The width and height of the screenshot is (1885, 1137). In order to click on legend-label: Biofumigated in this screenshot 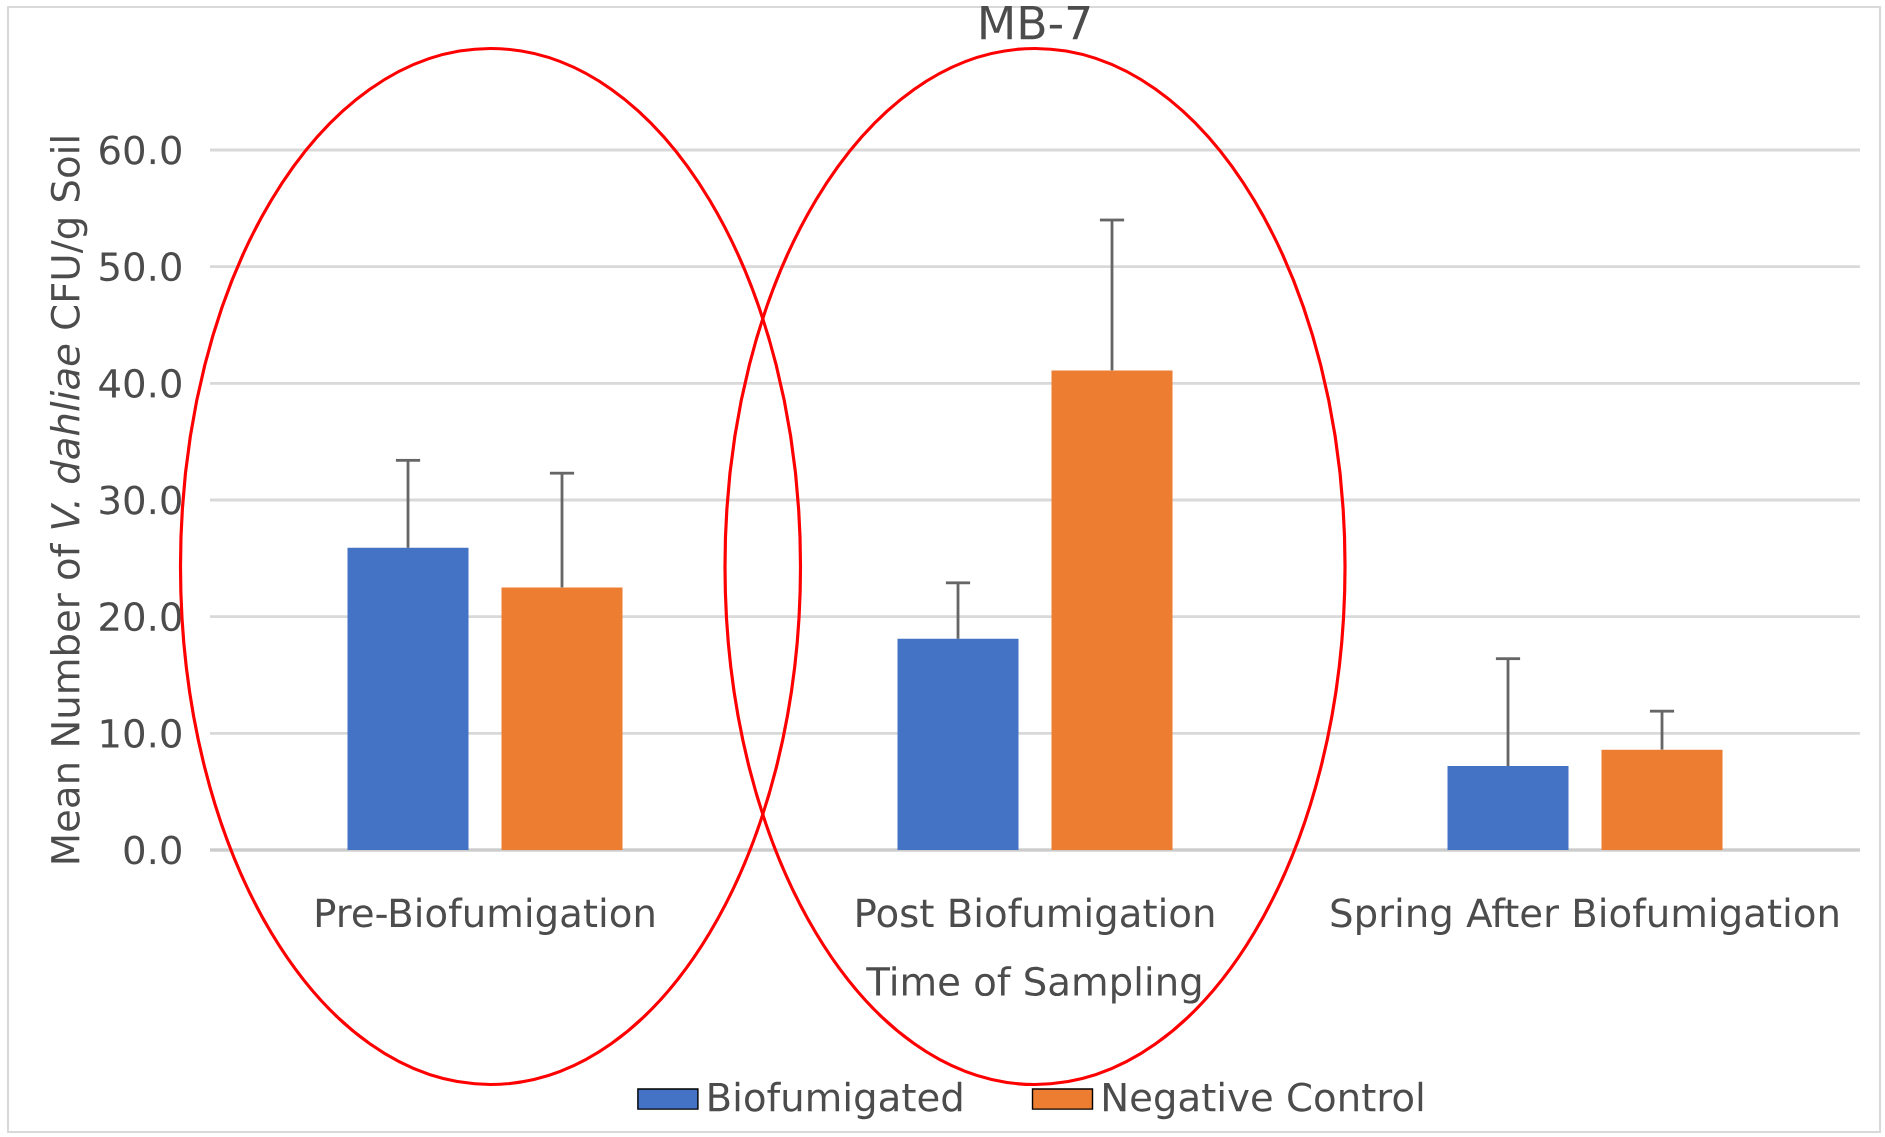, I will do `click(835, 1100)`.